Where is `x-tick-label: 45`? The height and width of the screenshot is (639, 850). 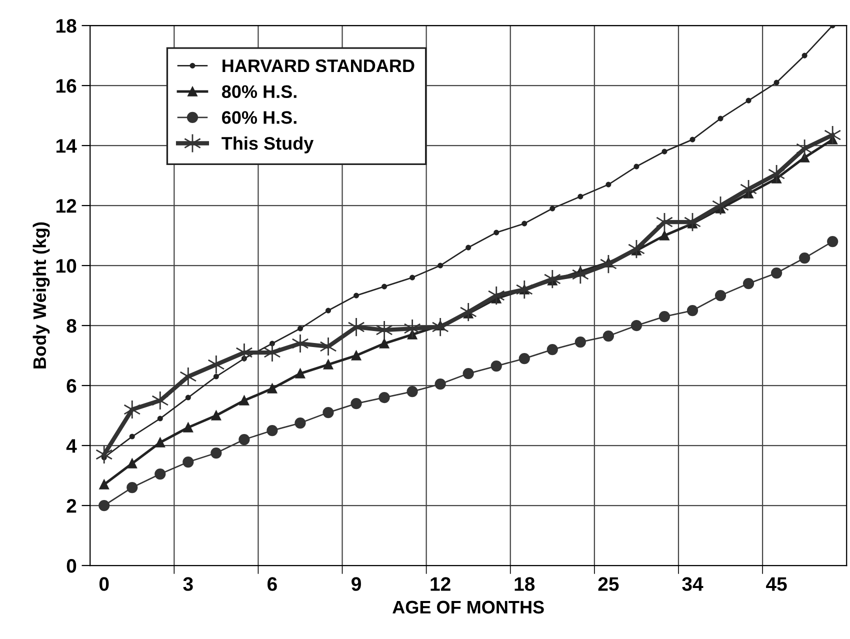 x-tick-label: 45 is located at coordinates (776, 584).